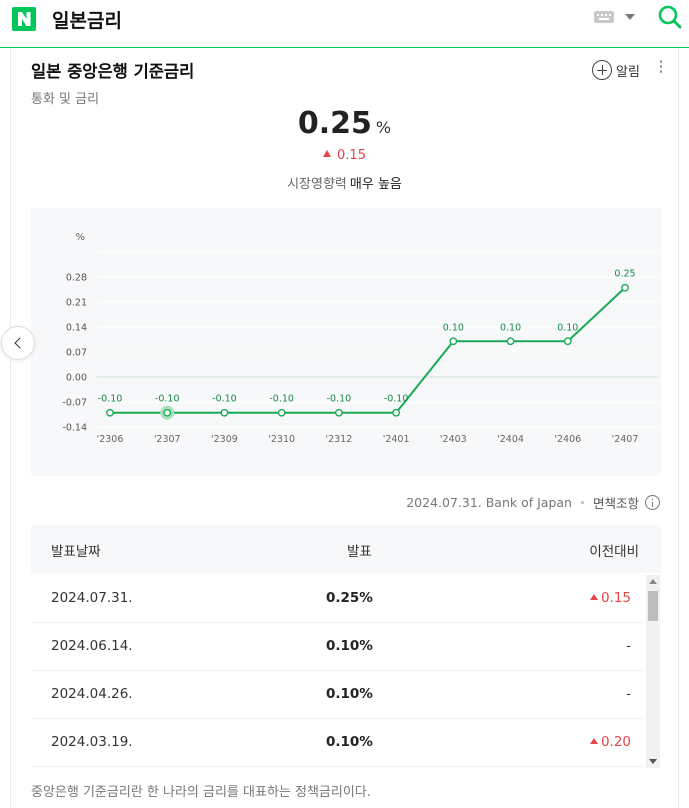 The image size is (689, 808). What do you see at coordinates (615, 742) in the screenshot?
I see `row-prev-value: 0.20` at bounding box center [615, 742].